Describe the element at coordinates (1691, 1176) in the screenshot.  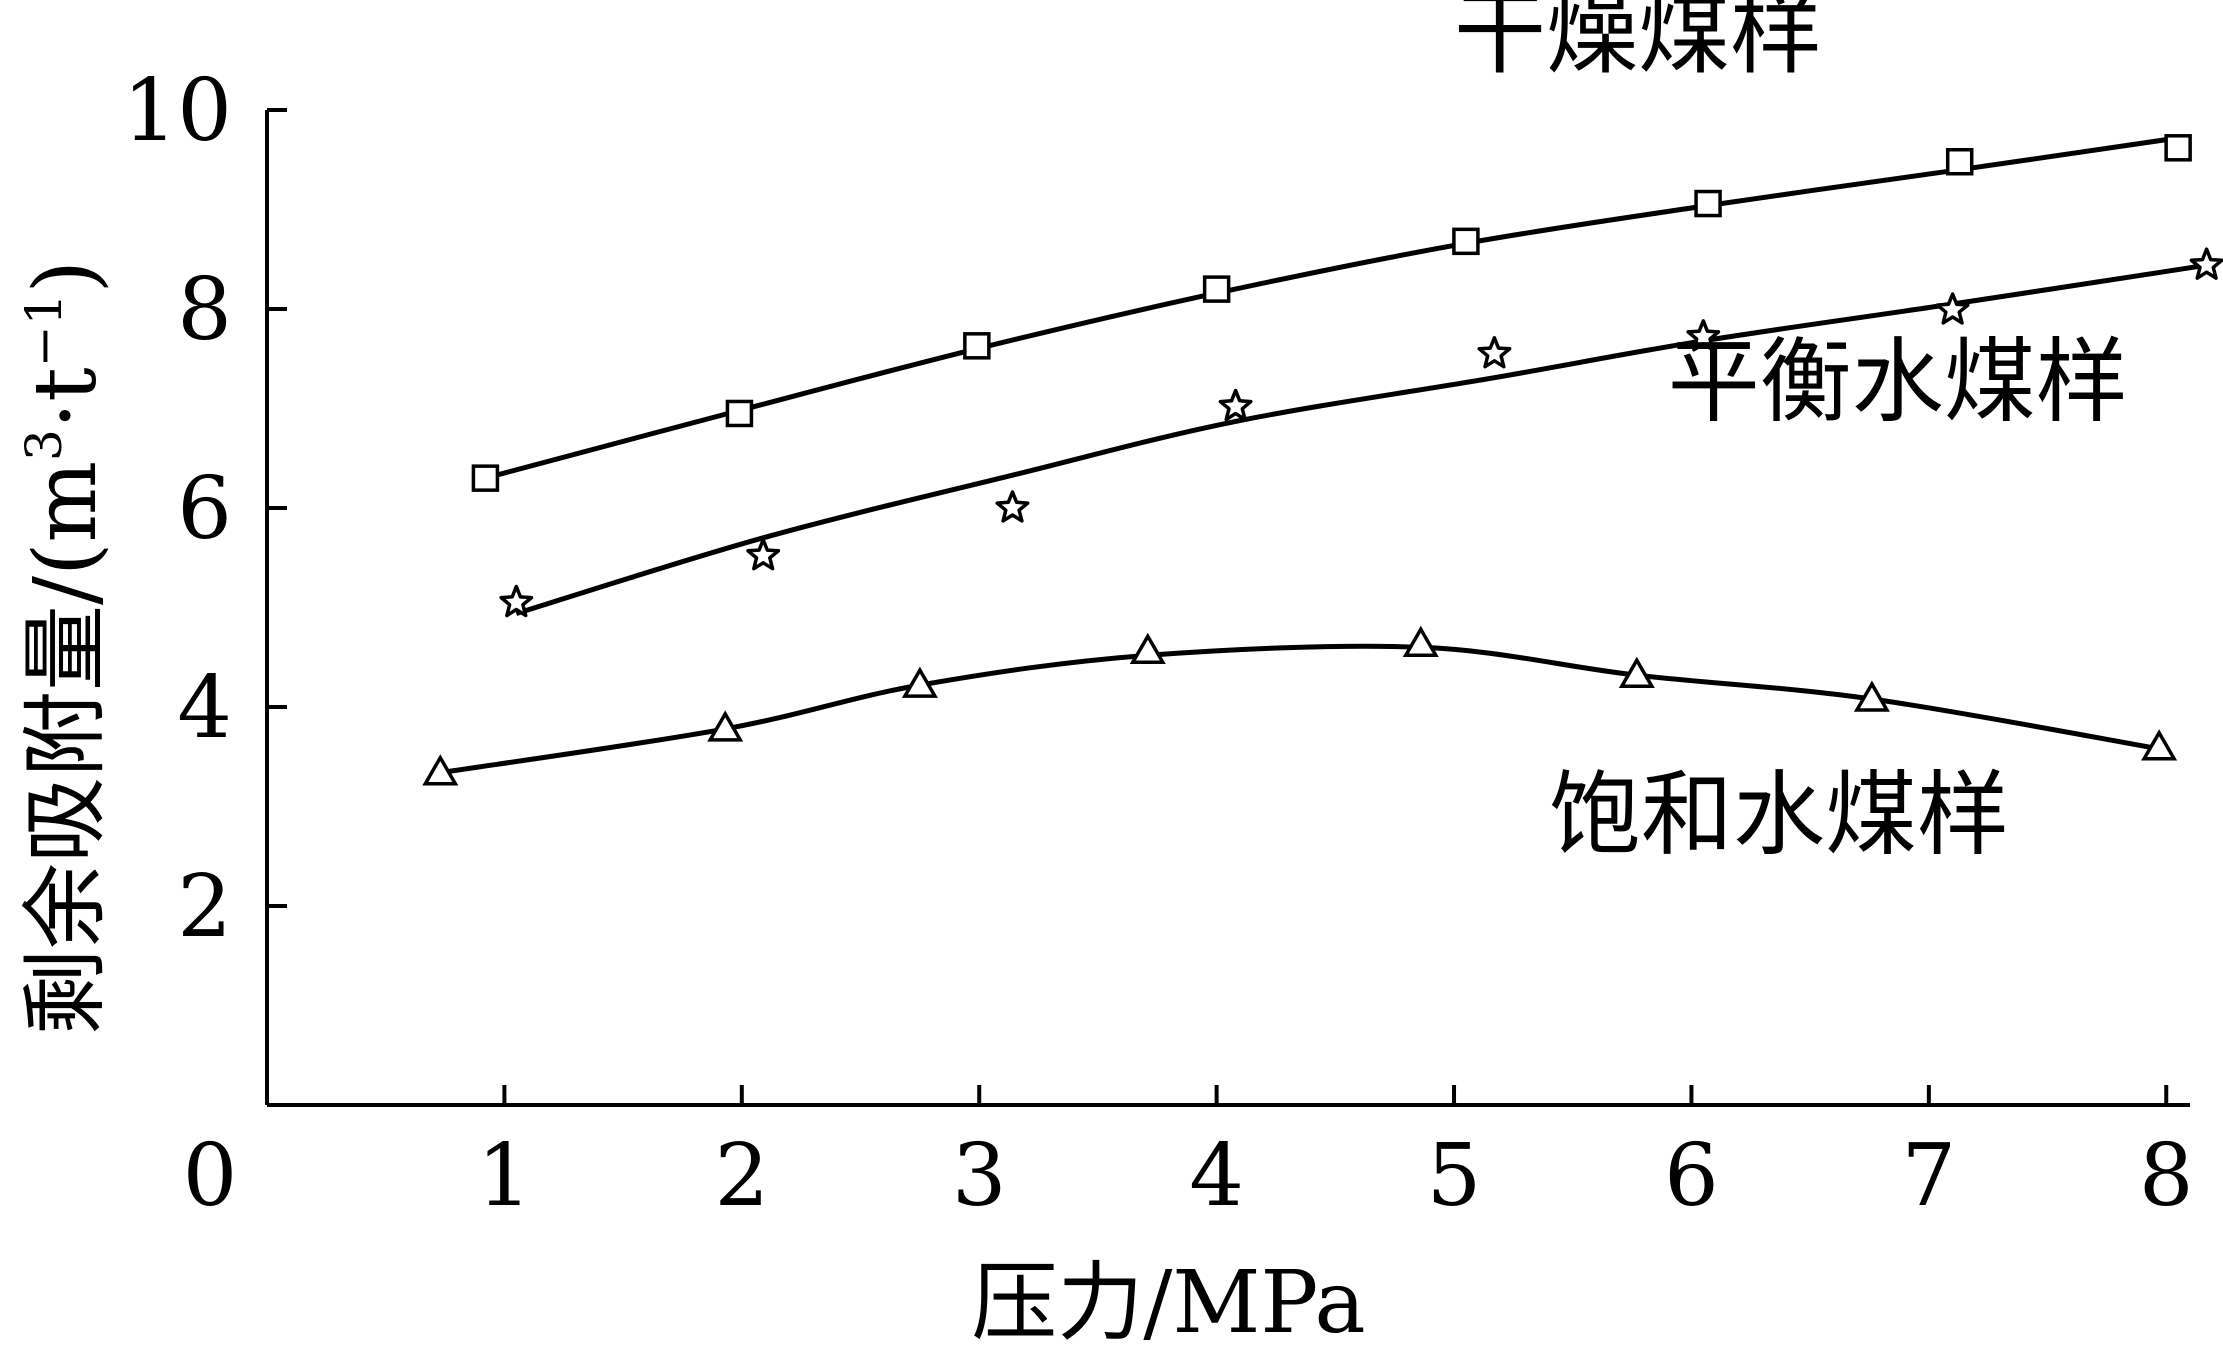
I see `x-tick-label-6: 6` at that location.